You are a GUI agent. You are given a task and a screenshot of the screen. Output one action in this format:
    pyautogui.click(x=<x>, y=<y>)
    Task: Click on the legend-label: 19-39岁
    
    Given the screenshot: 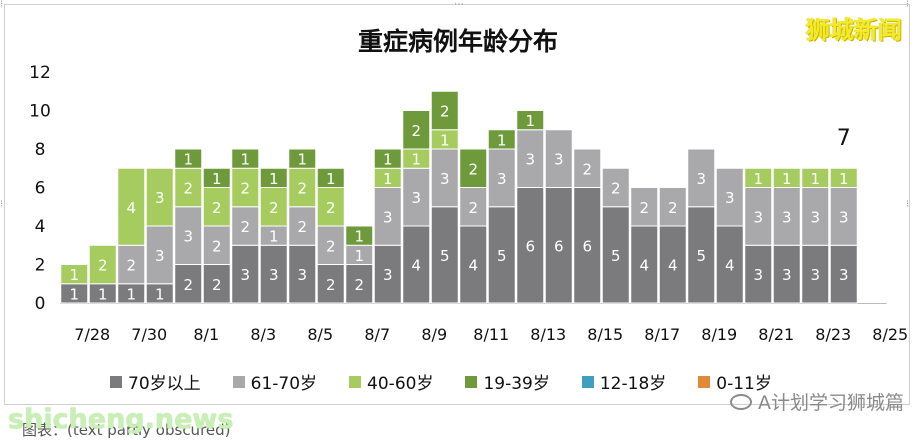 What is the action you would take?
    pyautogui.click(x=516, y=384)
    